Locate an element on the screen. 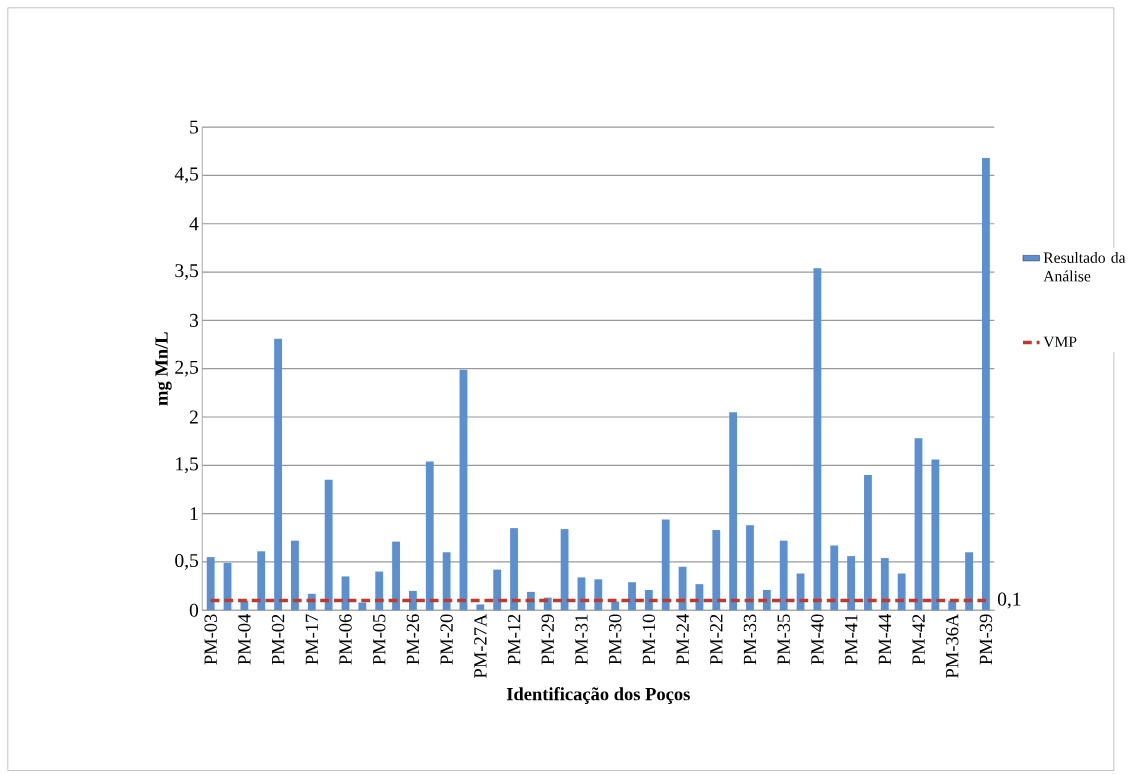 The image size is (1141, 774). x-tick-label: PM-27A is located at coordinates (480, 646).